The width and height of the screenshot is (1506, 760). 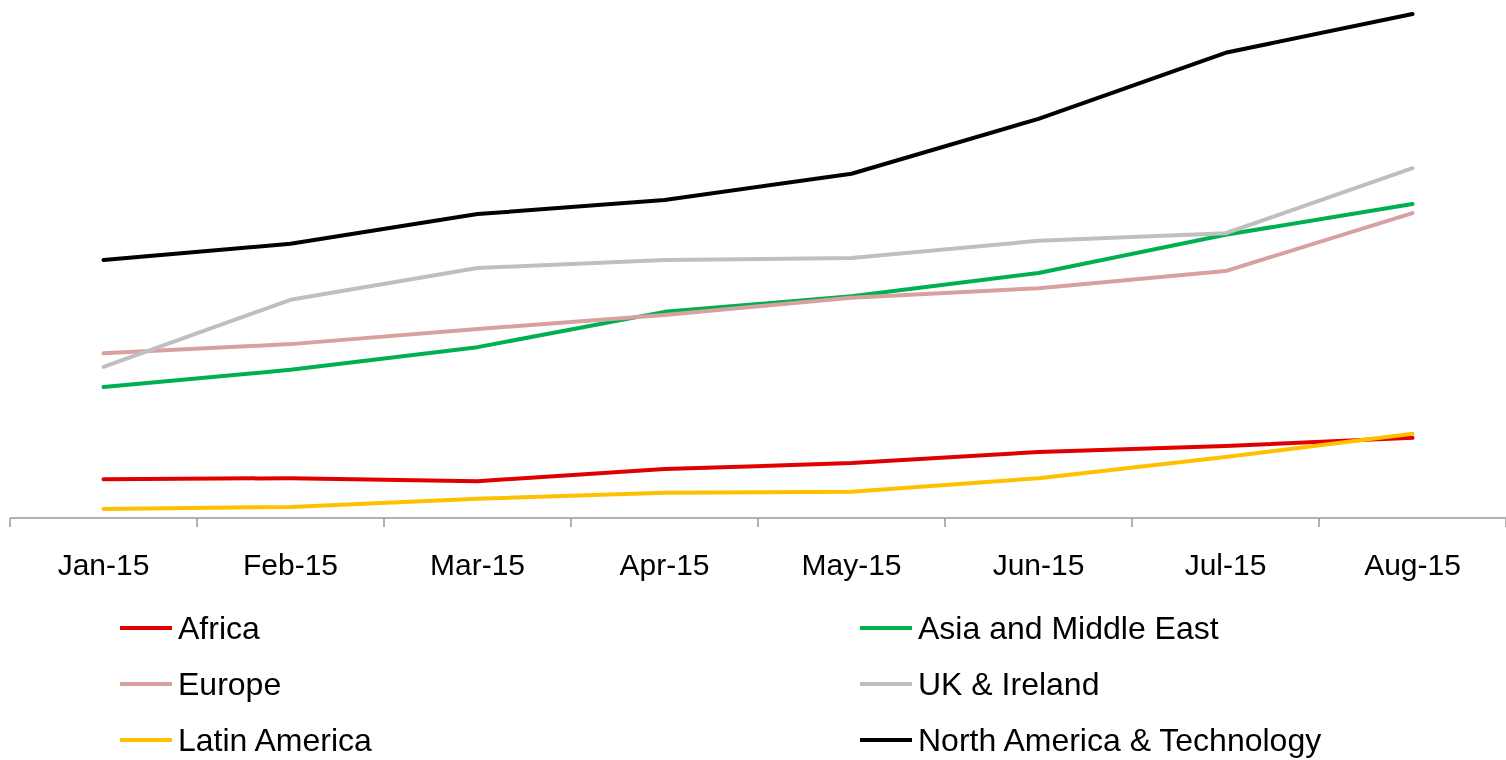 What do you see at coordinates (1225, 564) in the screenshot?
I see `x-tick-label: Jul-15` at bounding box center [1225, 564].